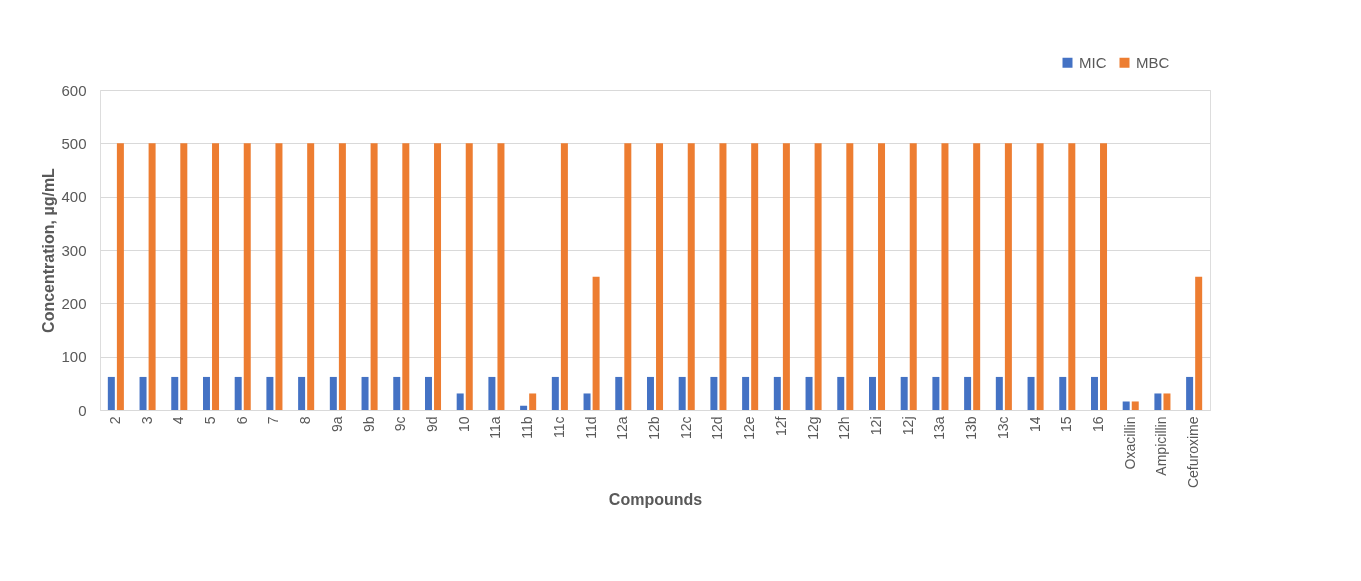 The height and width of the screenshot is (581, 1361). I want to click on x-tick-label: 3, so click(146, 420).